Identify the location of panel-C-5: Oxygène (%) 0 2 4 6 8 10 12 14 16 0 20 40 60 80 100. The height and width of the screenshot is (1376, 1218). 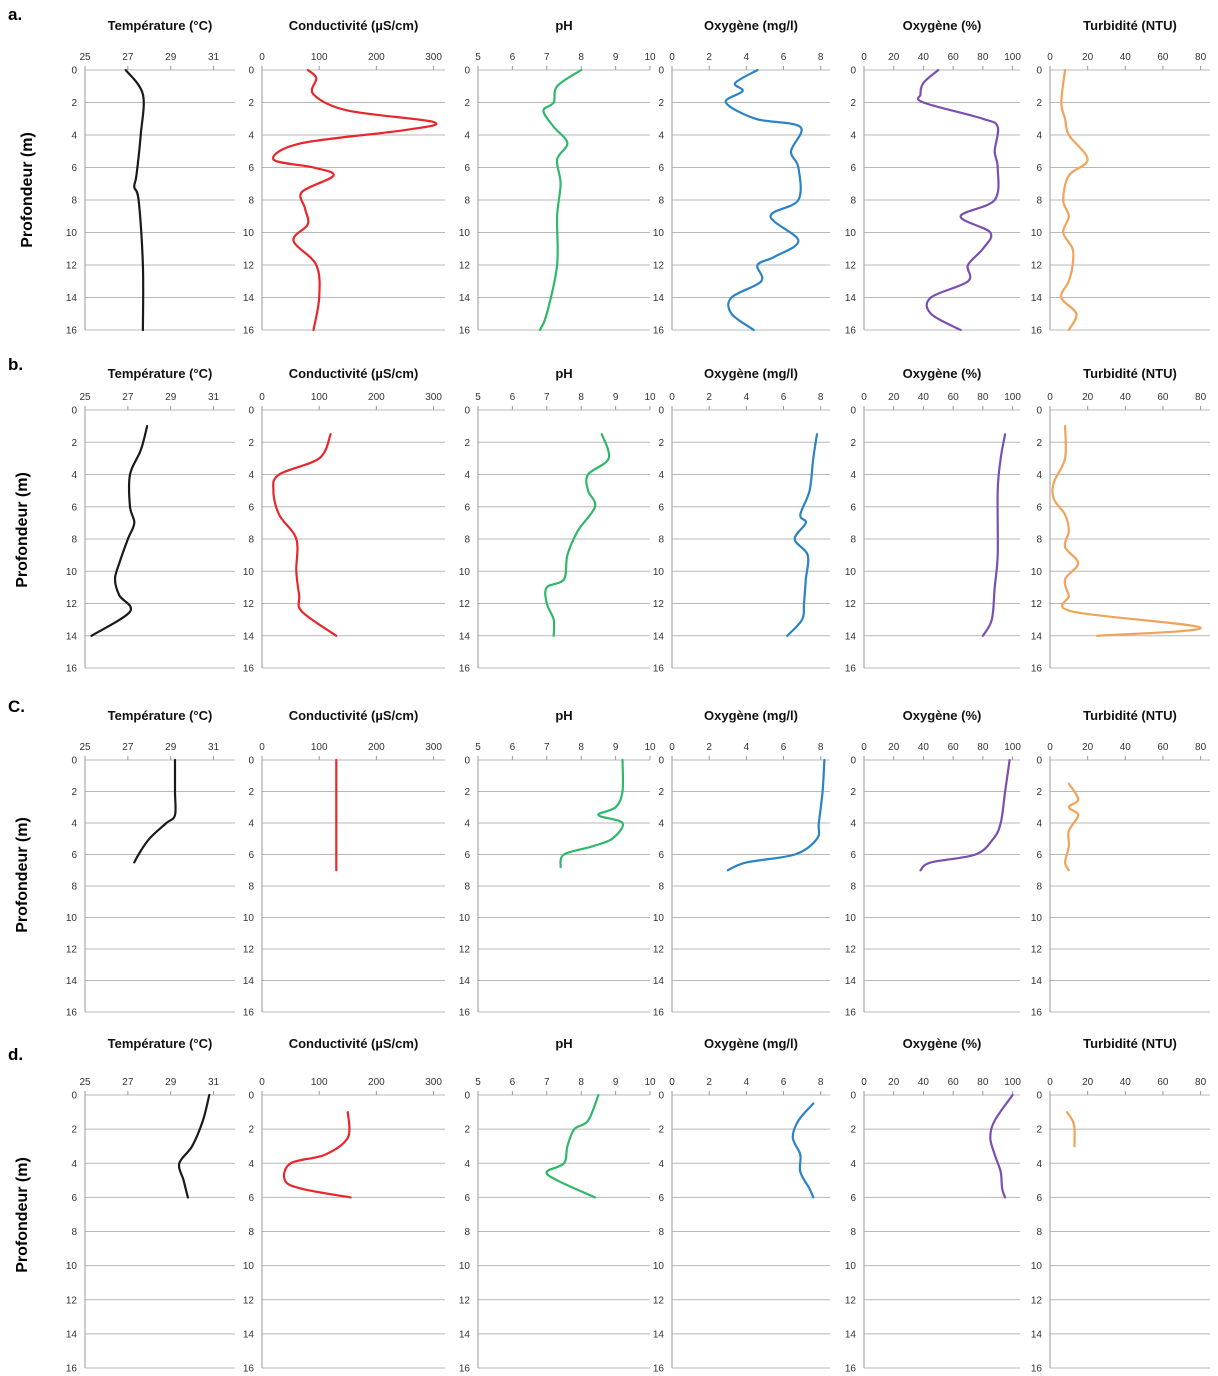
(933, 863).